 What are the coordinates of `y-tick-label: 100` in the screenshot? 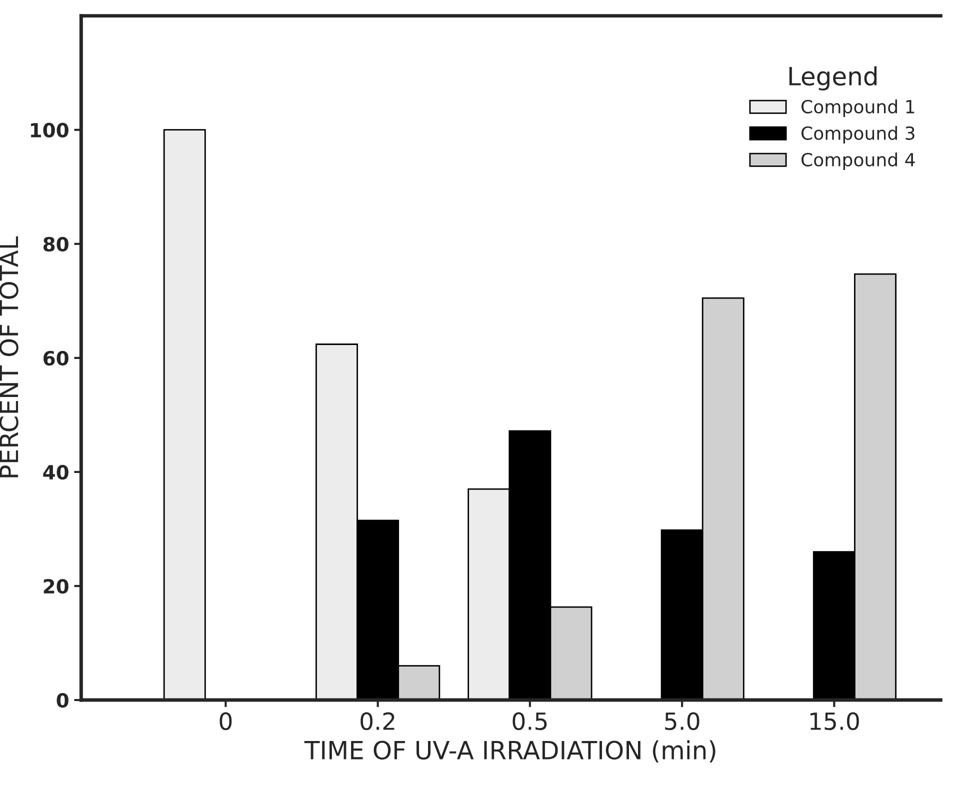 It's located at (49, 130).